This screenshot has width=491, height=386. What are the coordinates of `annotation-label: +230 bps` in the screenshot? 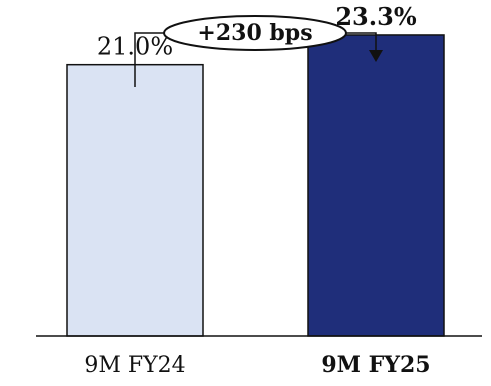 It's located at (254, 33).